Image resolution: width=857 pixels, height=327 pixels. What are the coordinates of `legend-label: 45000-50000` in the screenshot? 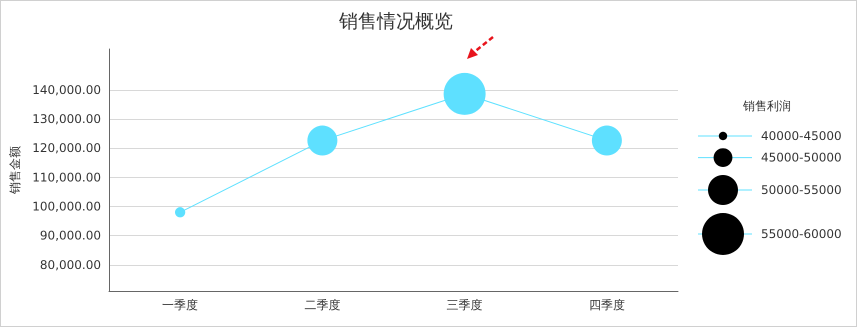 It's located at (801, 157).